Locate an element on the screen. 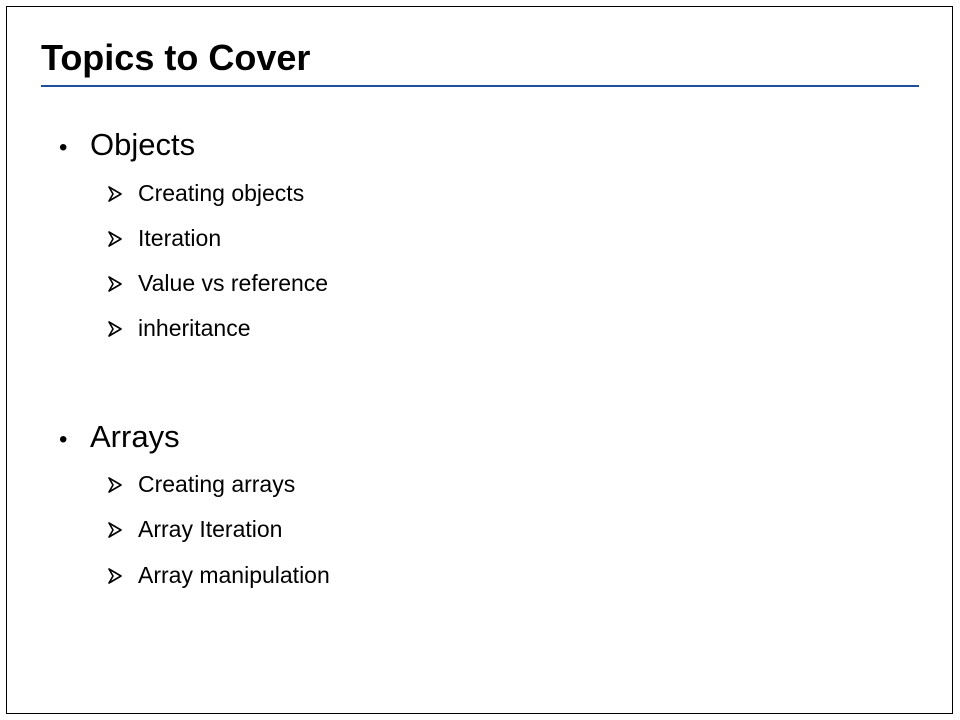 The height and width of the screenshot is (720, 960). title-underline is located at coordinates (480, 86).